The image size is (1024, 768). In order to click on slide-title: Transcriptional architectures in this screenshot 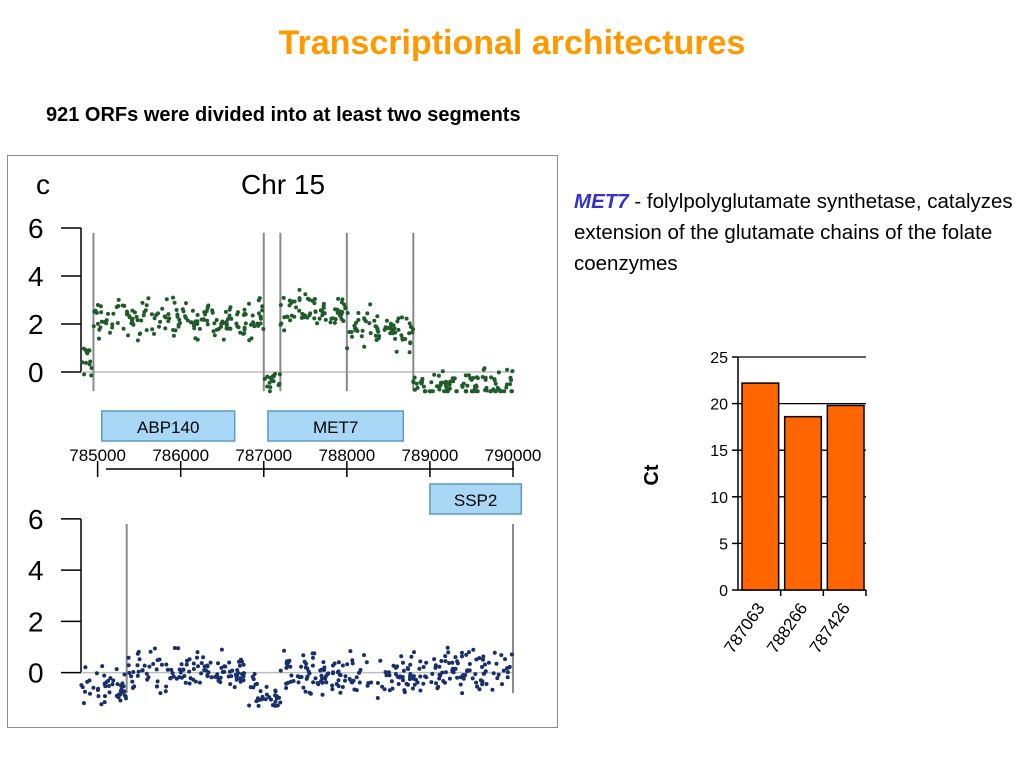, I will do `click(512, 43)`.